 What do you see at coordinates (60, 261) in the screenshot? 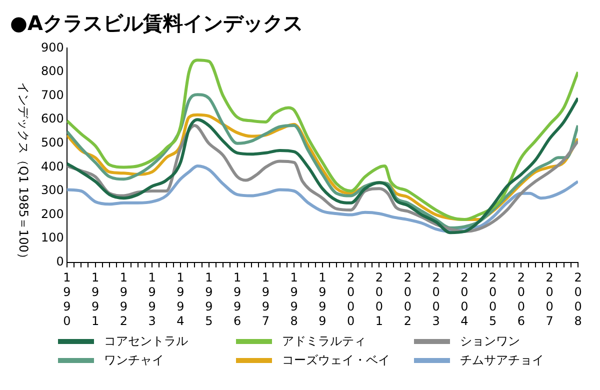
I see `y-tick-label: 0` at bounding box center [60, 261].